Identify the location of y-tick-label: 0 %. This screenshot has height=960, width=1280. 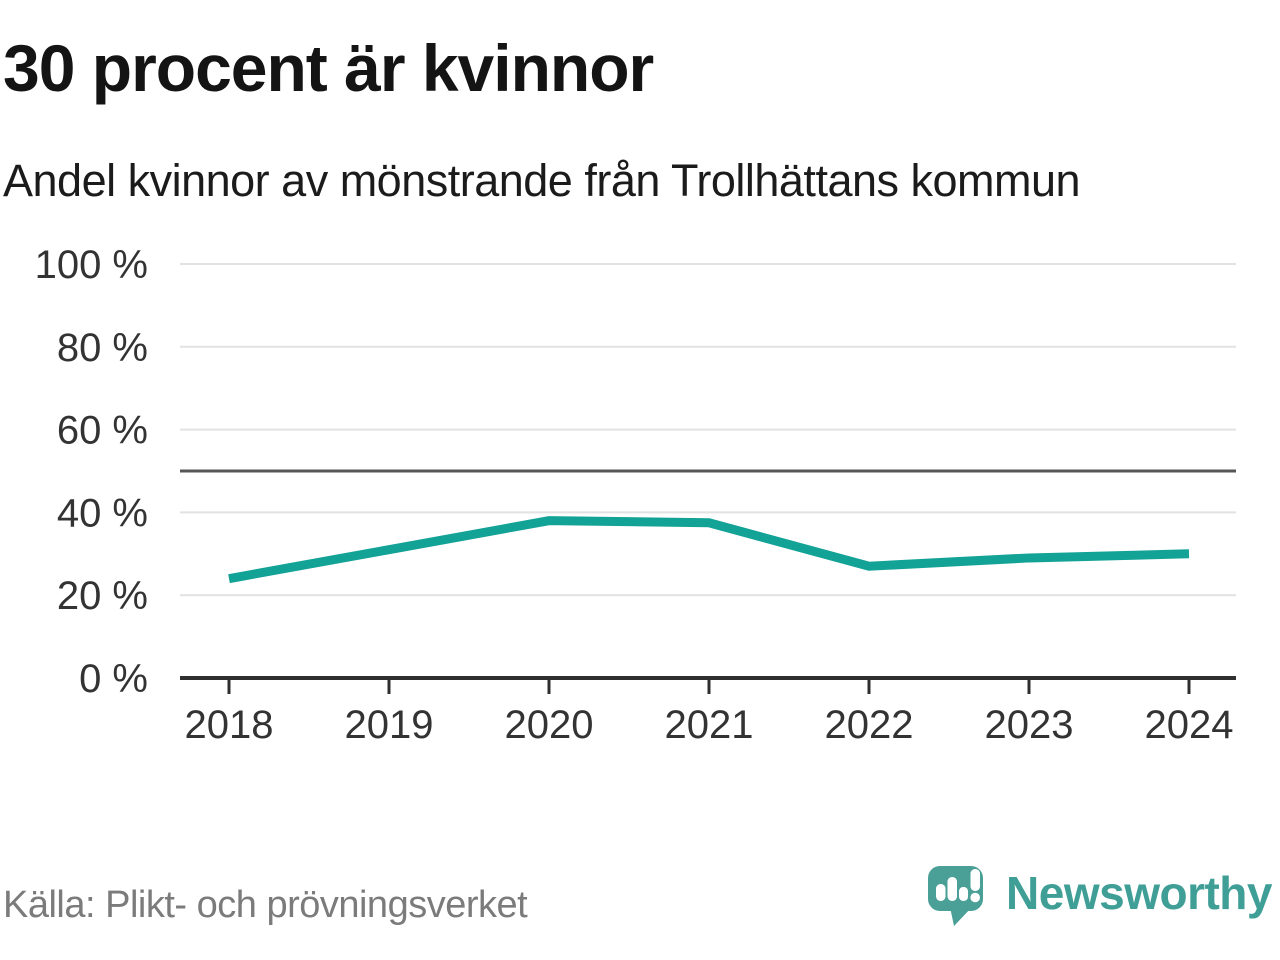
(113, 679).